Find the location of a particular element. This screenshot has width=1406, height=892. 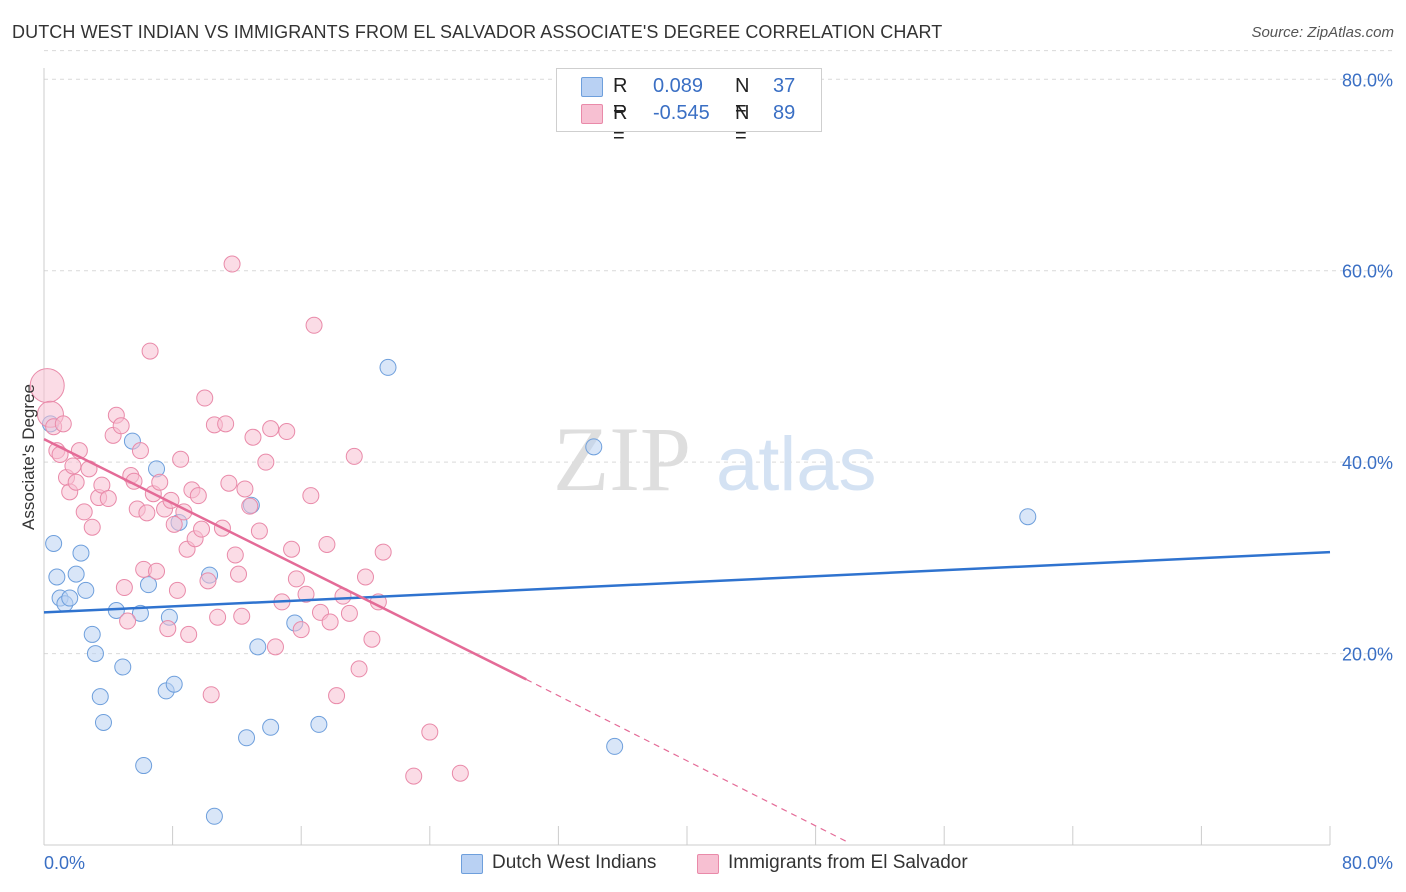

legend-r-value: -0.545 is located at coordinates (681, 113).